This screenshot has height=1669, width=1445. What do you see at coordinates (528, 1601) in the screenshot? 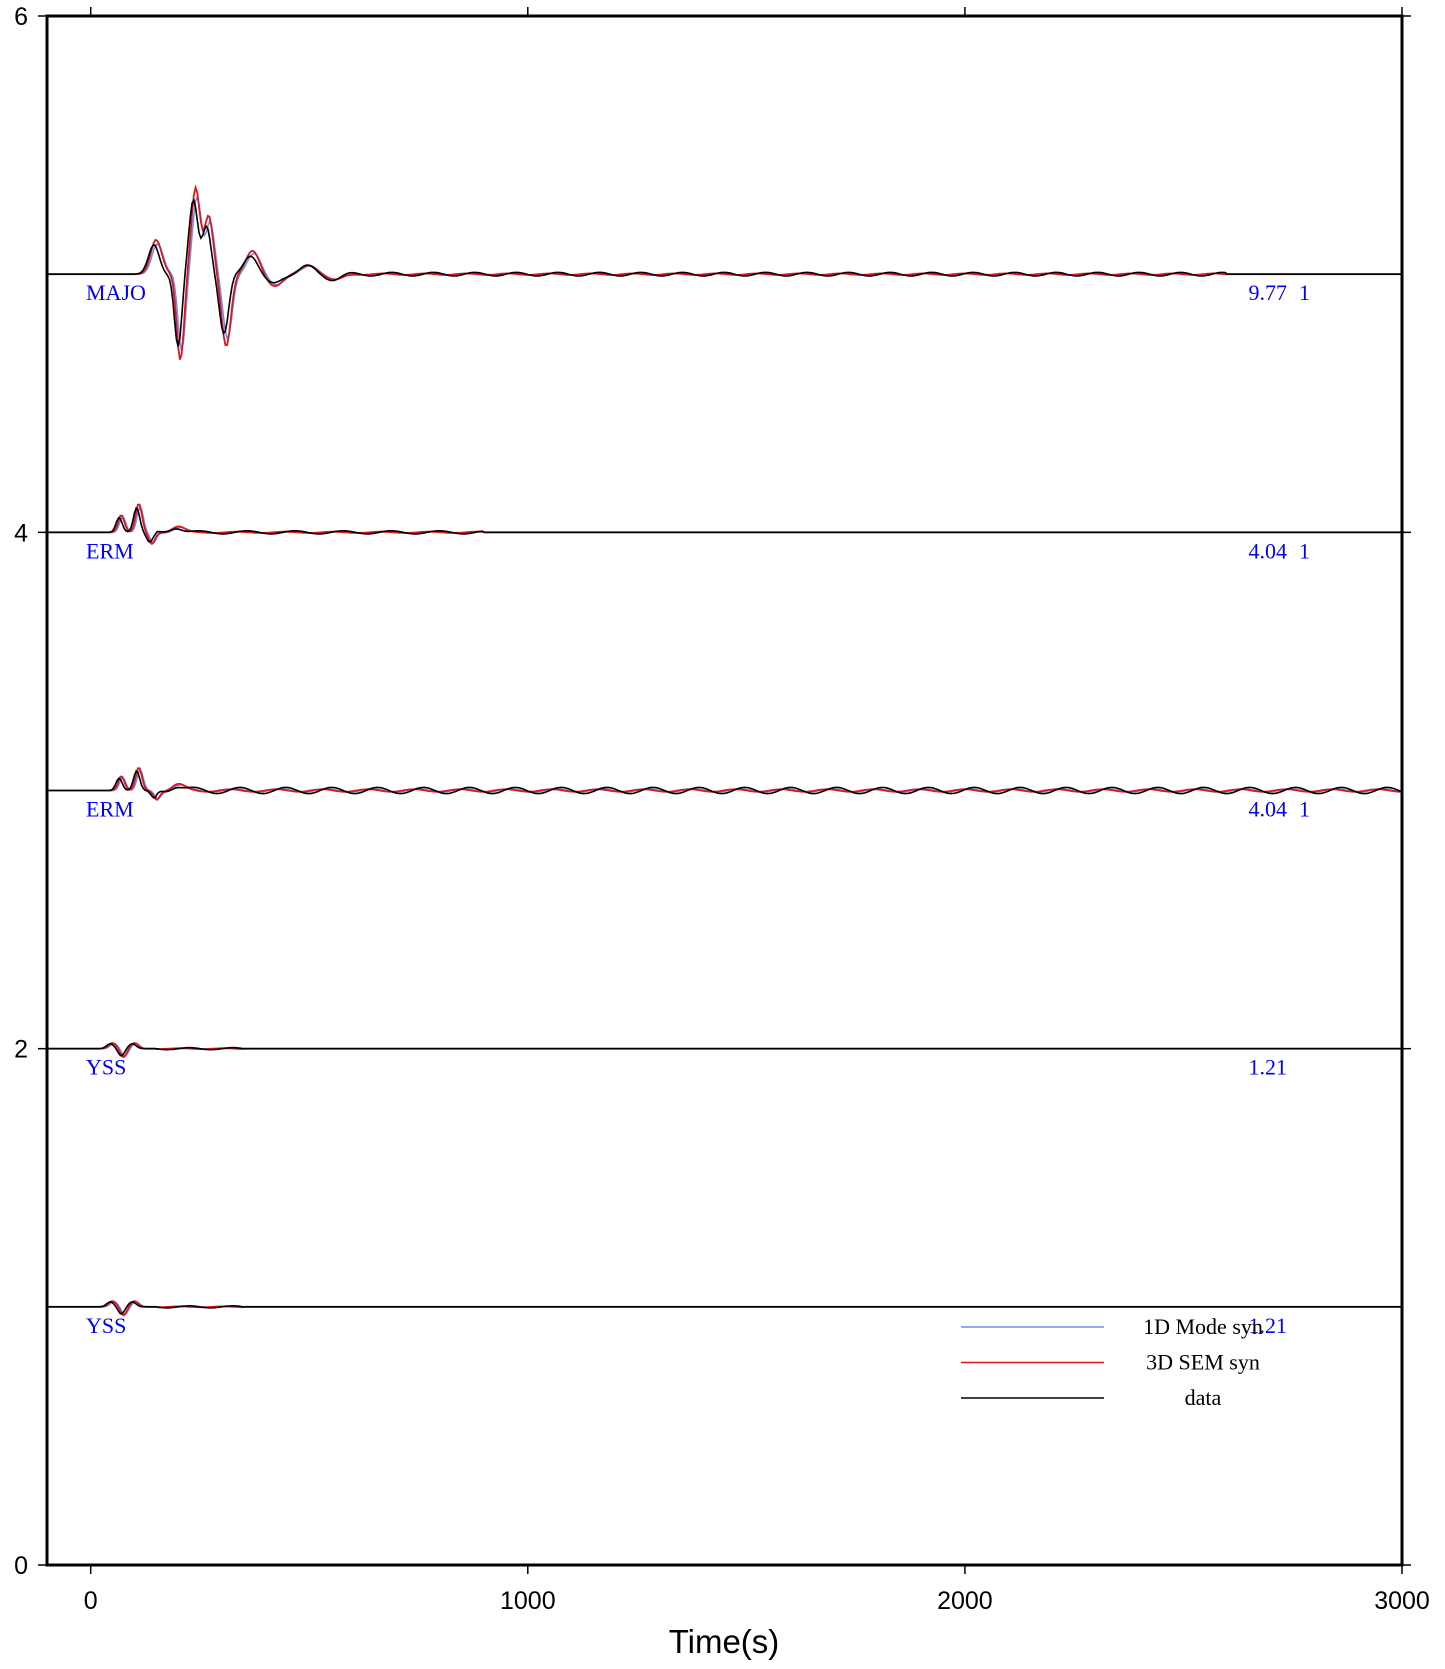
I see `x-tick-label: 1000` at bounding box center [528, 1601].